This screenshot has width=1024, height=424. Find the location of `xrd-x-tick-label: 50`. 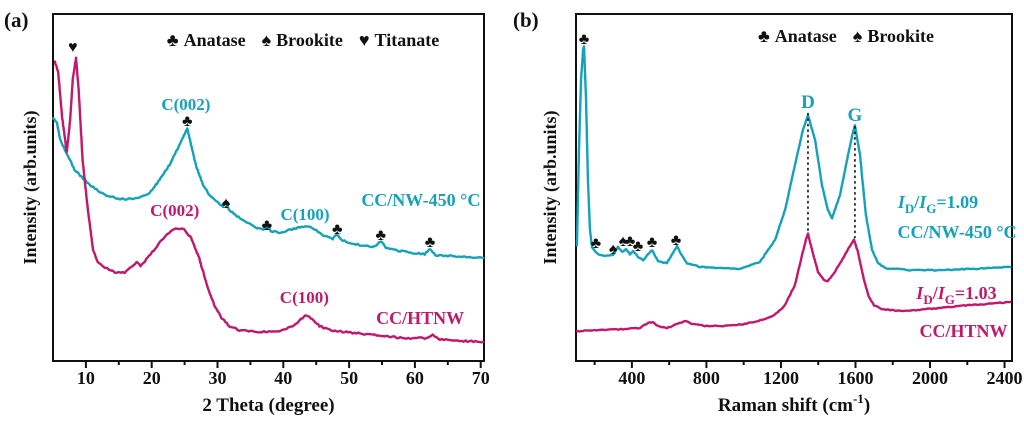

xrd-x-tick-label: 50 is located at coordinates (349, 378).